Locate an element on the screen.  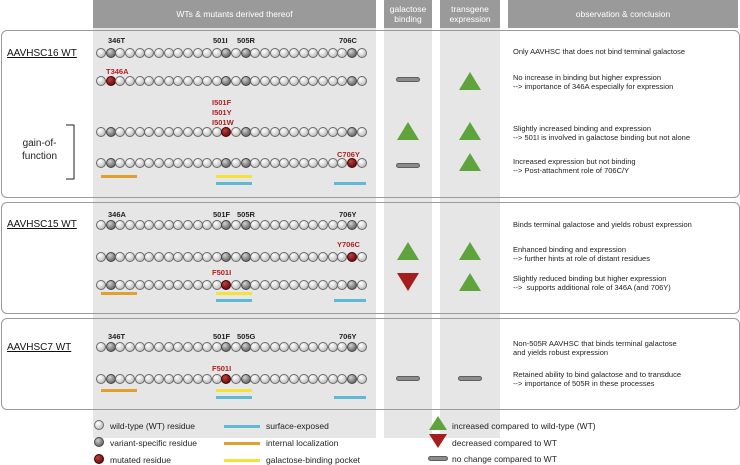
surface-bar is located at coordinates (350, 183).